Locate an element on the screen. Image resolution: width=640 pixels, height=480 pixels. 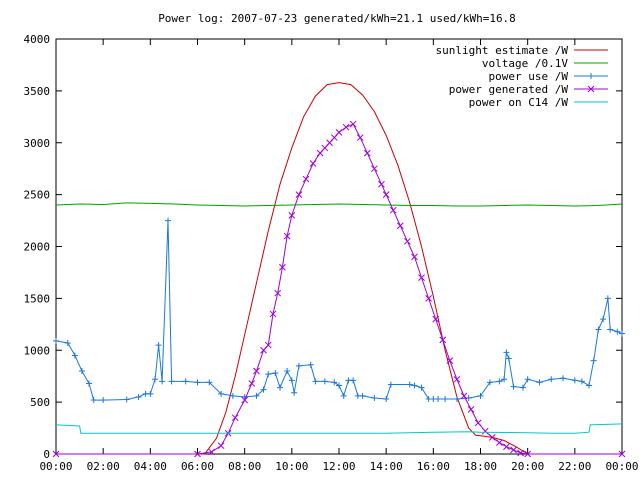
legend-item: power generated /W is located at coordinates (528, 89).